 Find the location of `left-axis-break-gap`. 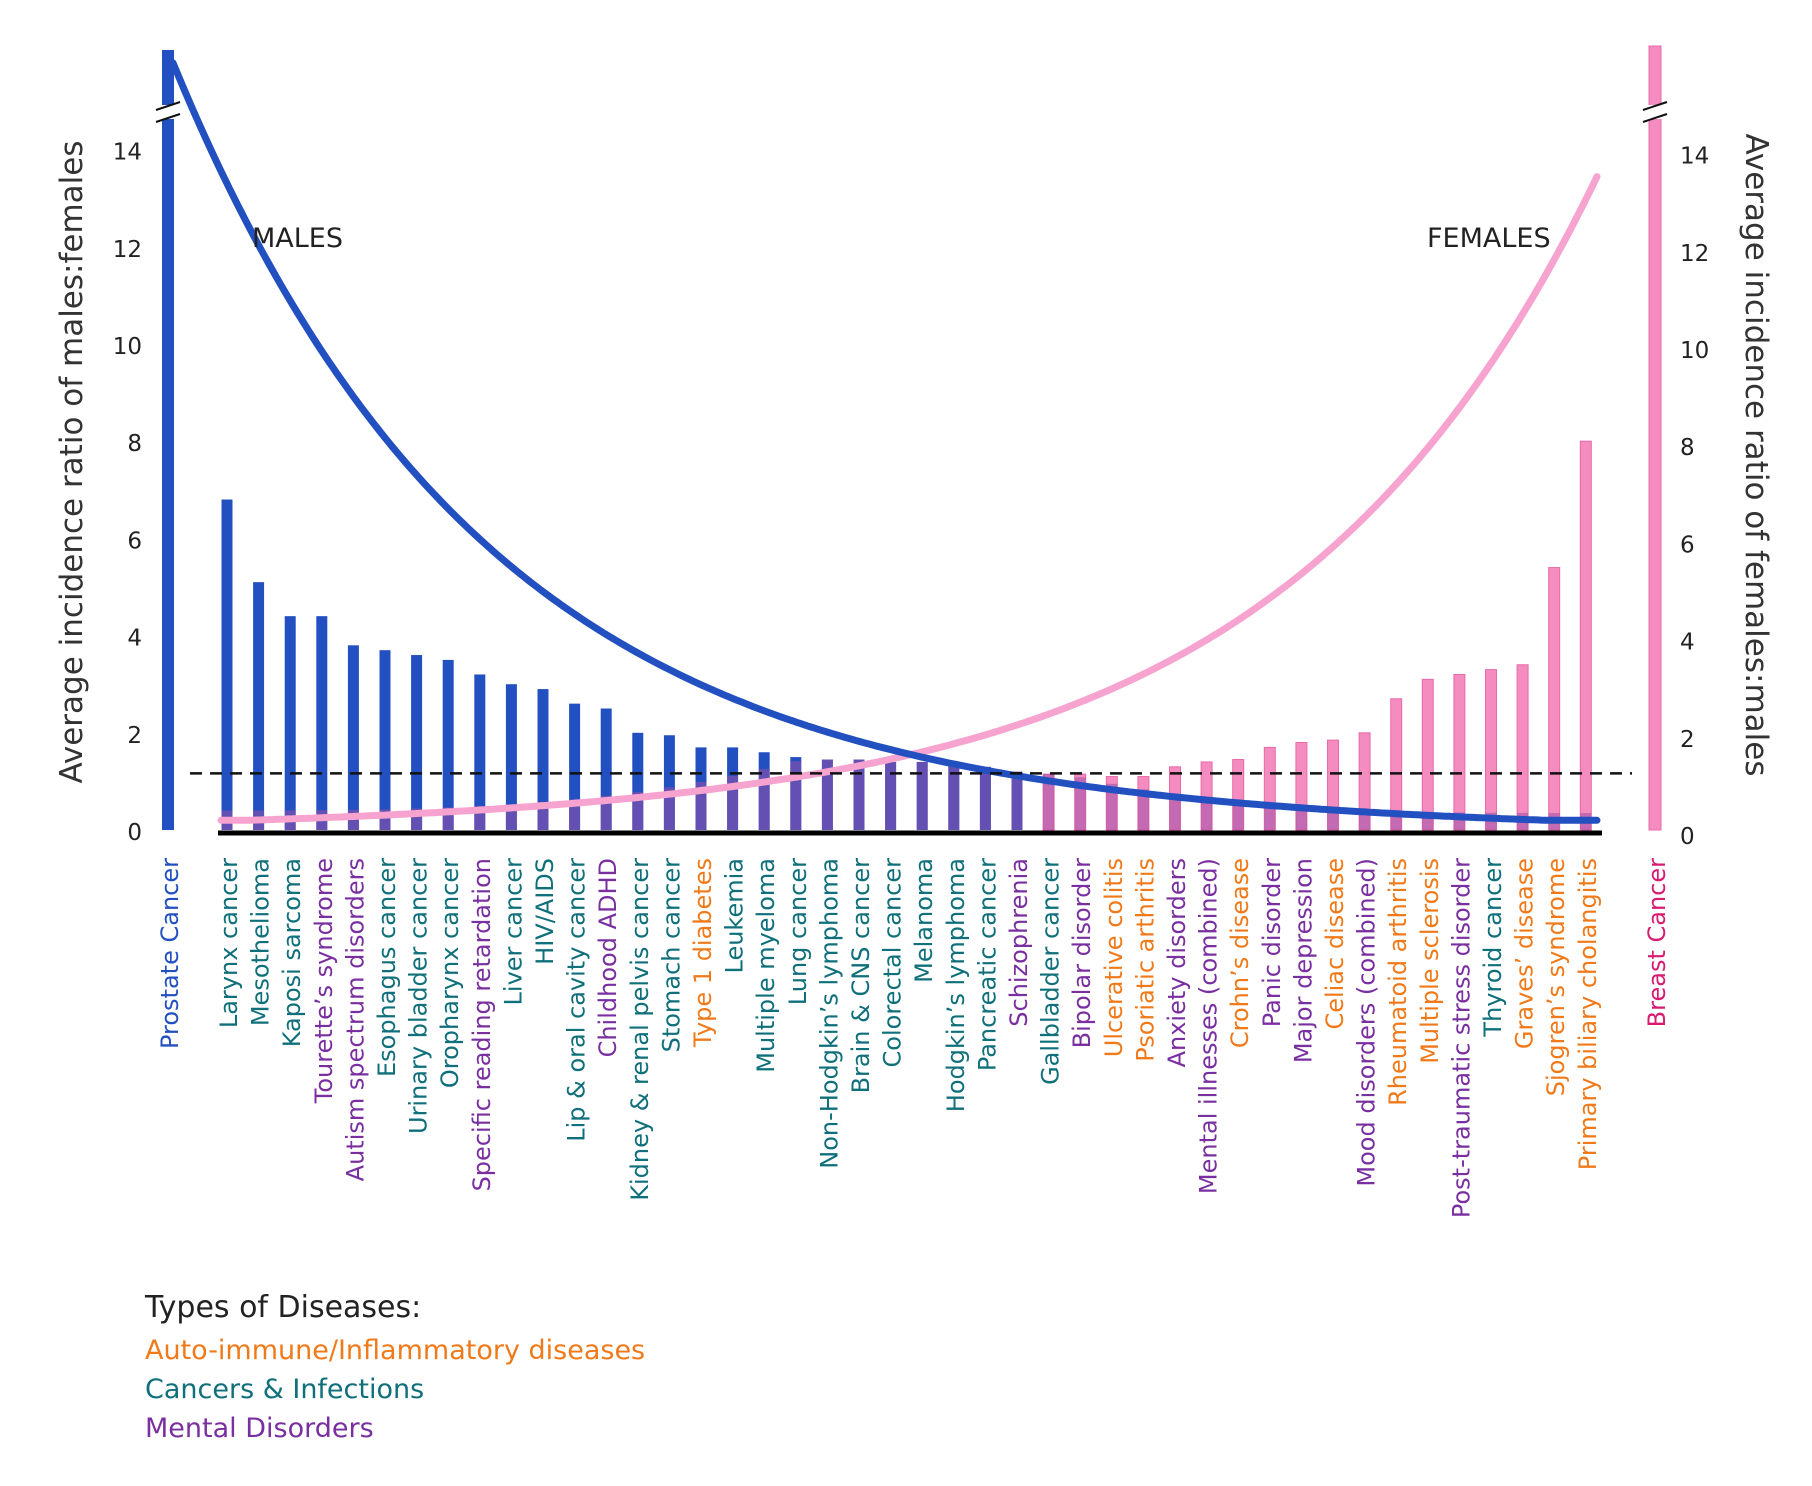

left-axis-break-gap is located at coordinates (168, 112).